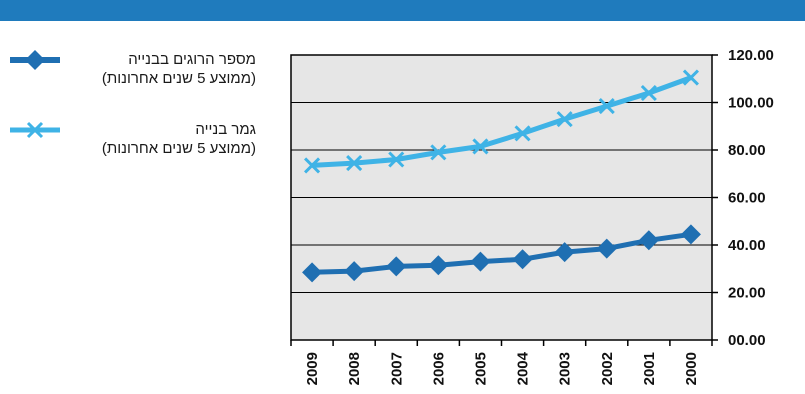 The height and width of the screenshot is (394, 805). What do you see at coordinates (402, 10) in the screenshot?
I see `top-banner` at bounding box center [402, 10].